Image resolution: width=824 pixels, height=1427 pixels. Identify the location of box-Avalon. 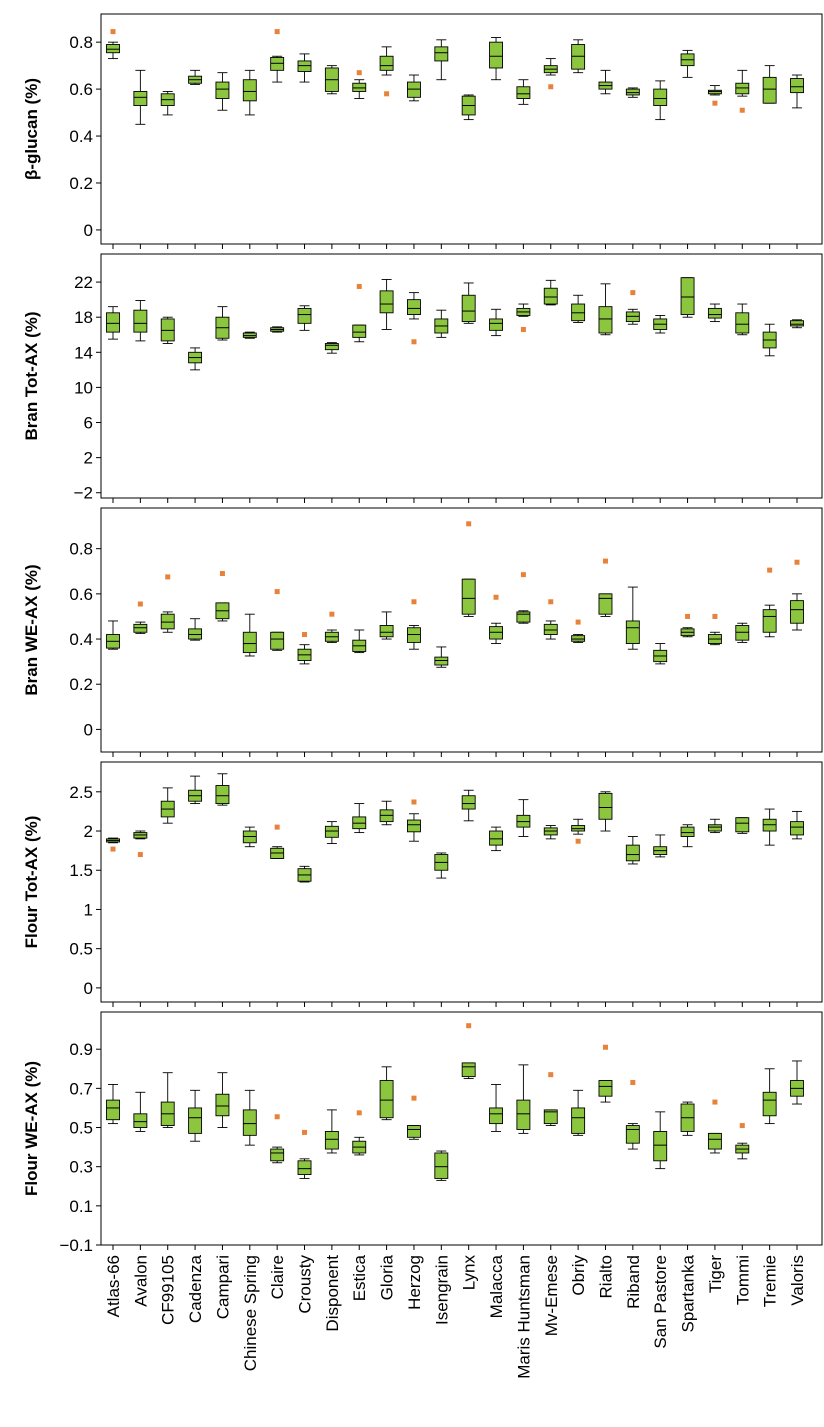
(140, 1111).